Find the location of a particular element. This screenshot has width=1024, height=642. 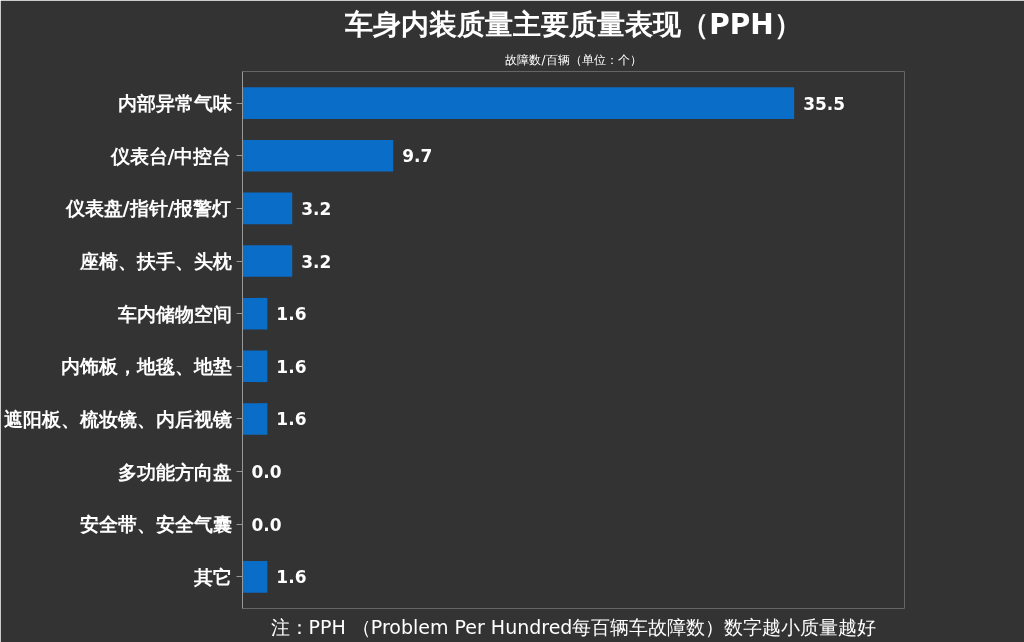

data-label: 9.7 is located at coordinates (417, 156).